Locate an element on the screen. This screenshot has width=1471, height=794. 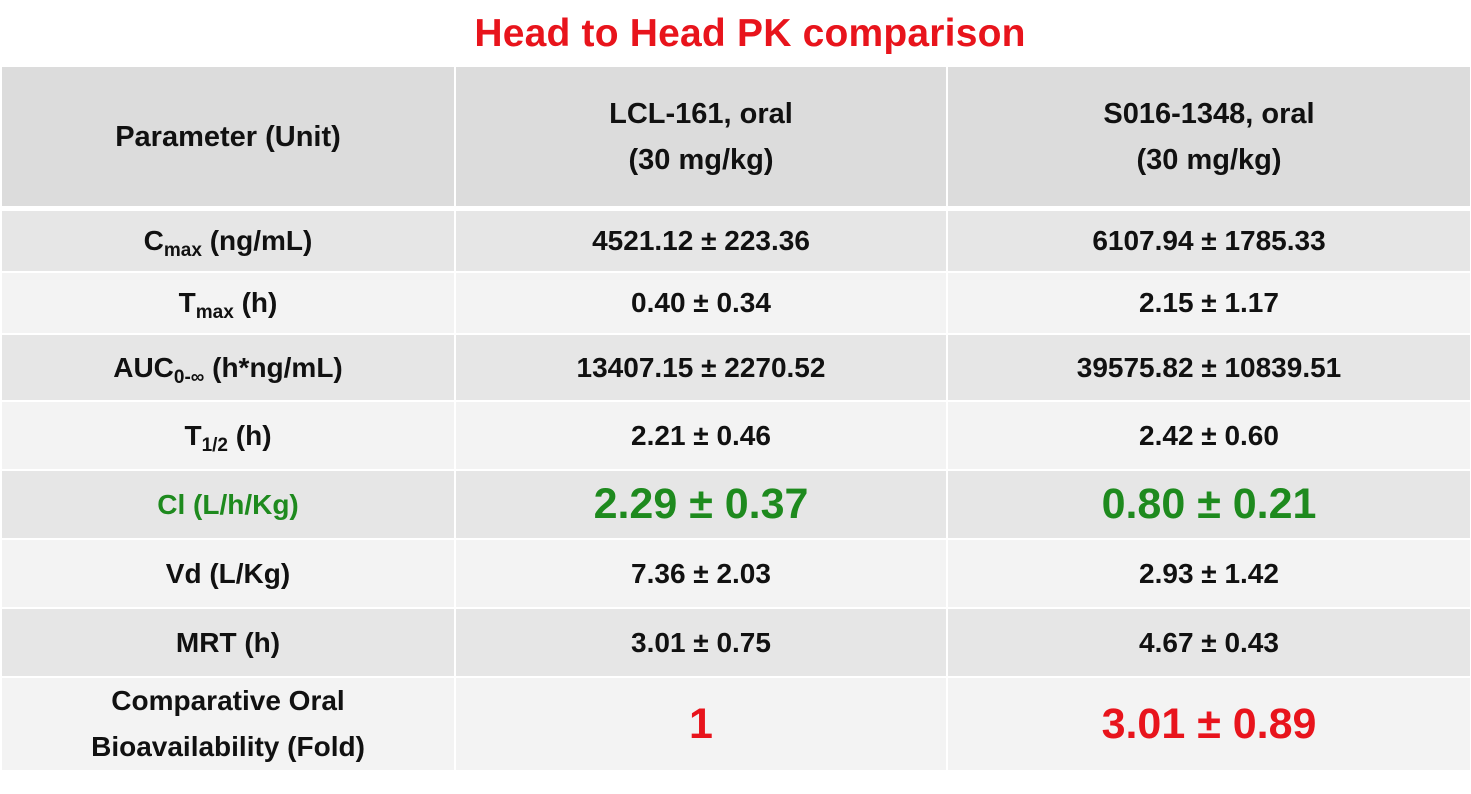
header-s016-1348: S016-1348, oral (30 mg/kg) is located at coordinates (1209, 139).